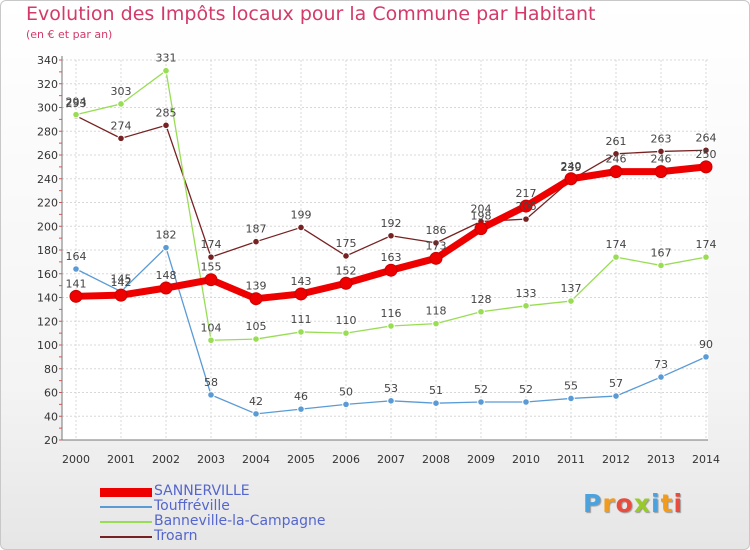  I want to click on data-label: 164, so click(76, 256).